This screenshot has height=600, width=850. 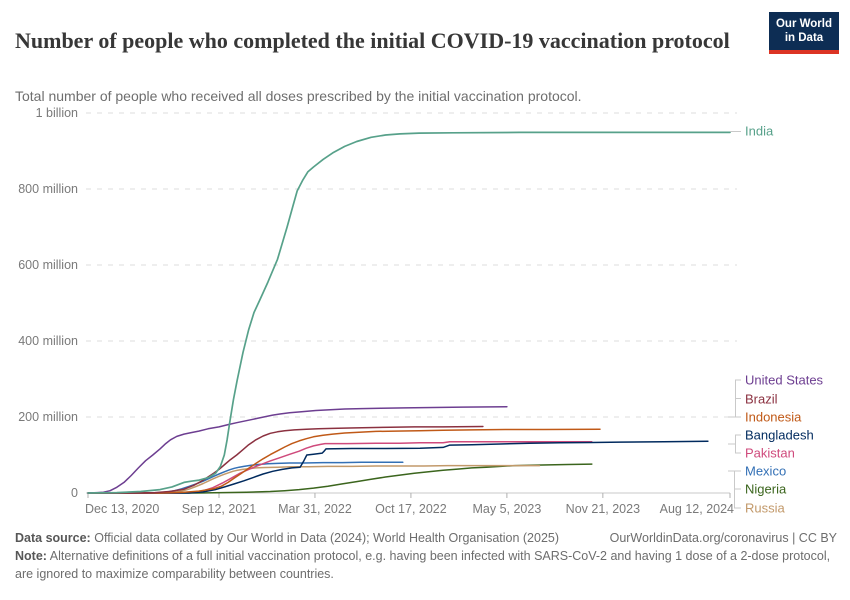 I want to click on owid-logo: Our World in Data, so click(x=804, y=33).